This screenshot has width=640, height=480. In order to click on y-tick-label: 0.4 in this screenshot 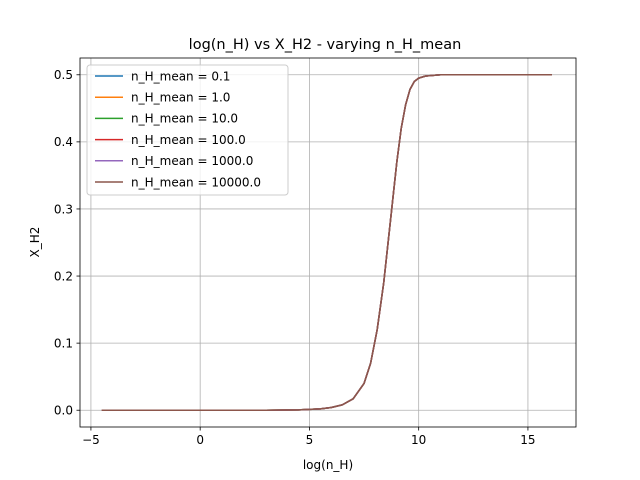, I will do `click(63, 142)`.